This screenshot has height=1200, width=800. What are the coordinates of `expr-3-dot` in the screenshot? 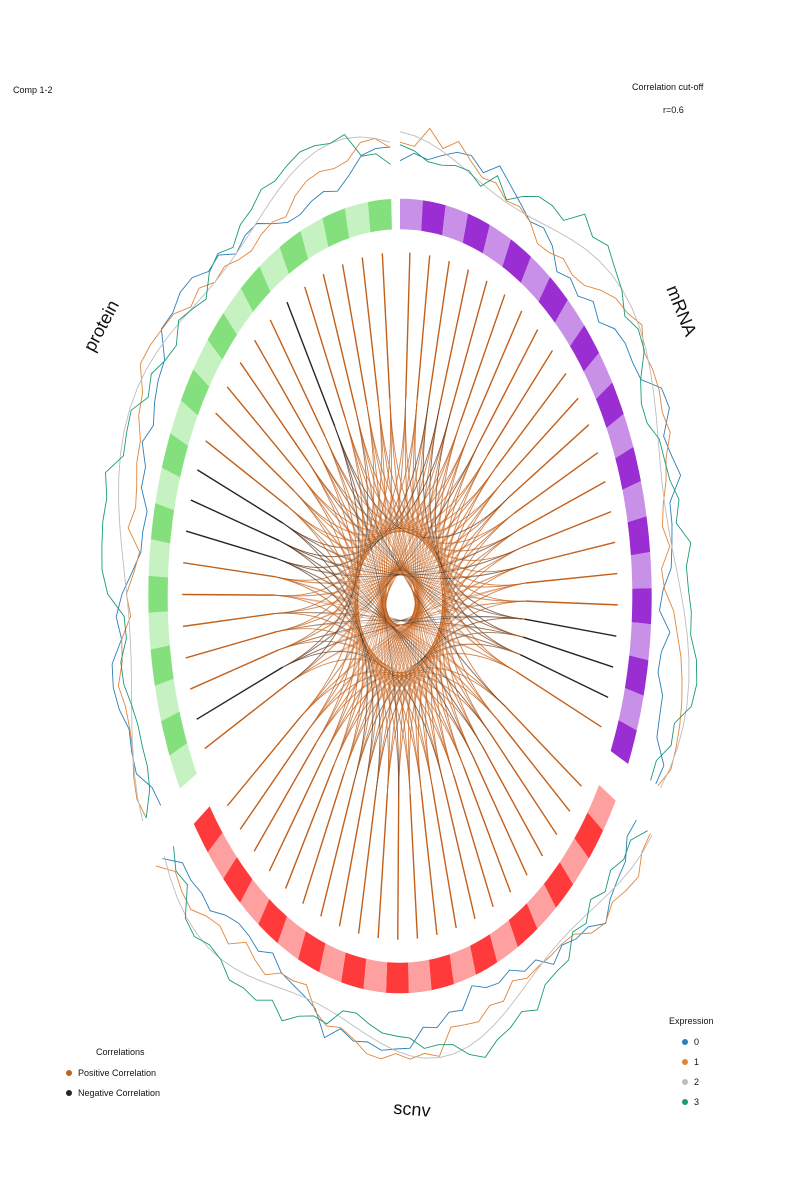 It's located at (685, 1102).